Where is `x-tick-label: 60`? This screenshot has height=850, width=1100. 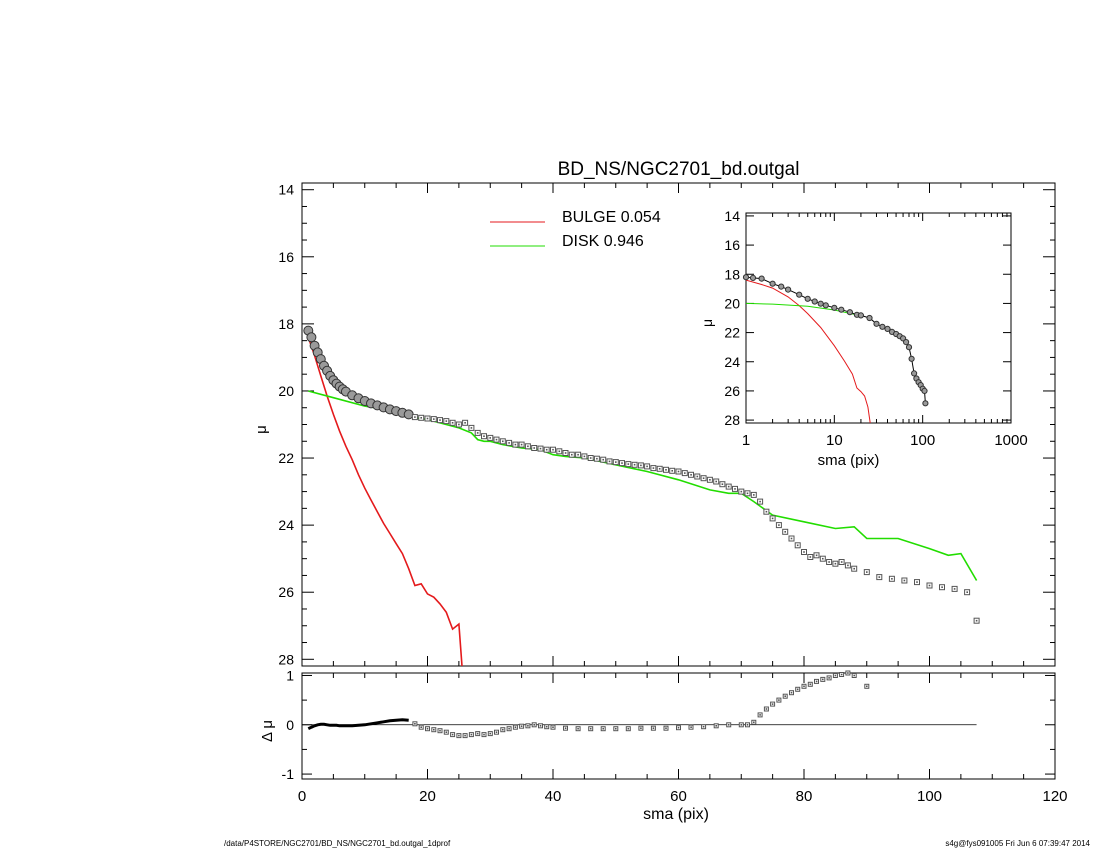 x-tick-label: 60 is located at coordinates (678, 796).